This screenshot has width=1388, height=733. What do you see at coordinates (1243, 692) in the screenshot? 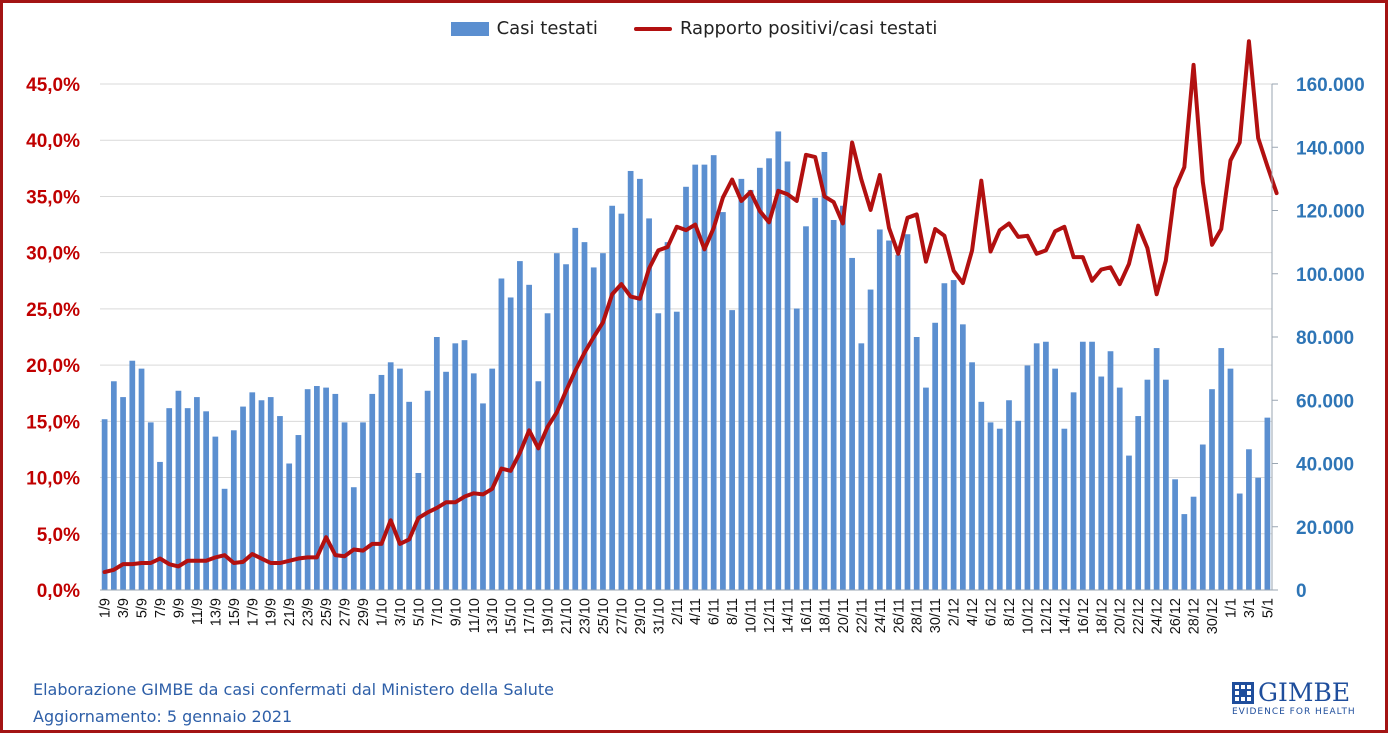
I see `gimbe-mark-icon` at bounding box center [1243, 692].